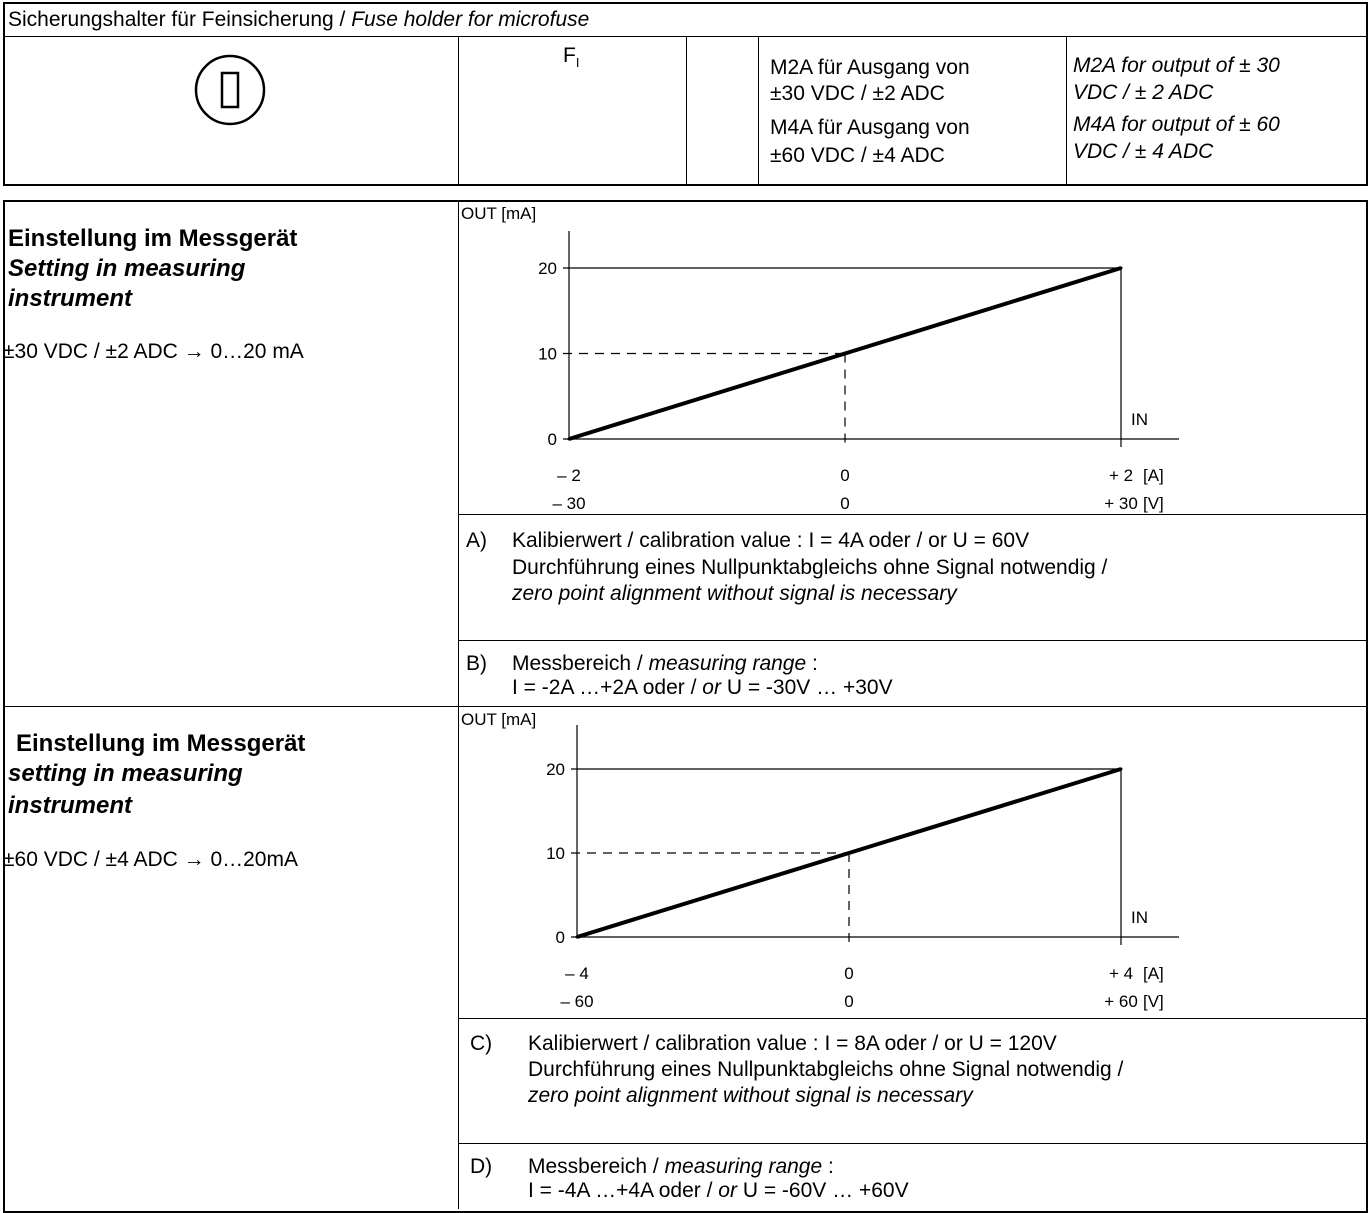 This screenshot has width=1372, height=1213. Describe the element at coordinates (913, 514) in the screenshot. I see `note-a-top-border` at that location.